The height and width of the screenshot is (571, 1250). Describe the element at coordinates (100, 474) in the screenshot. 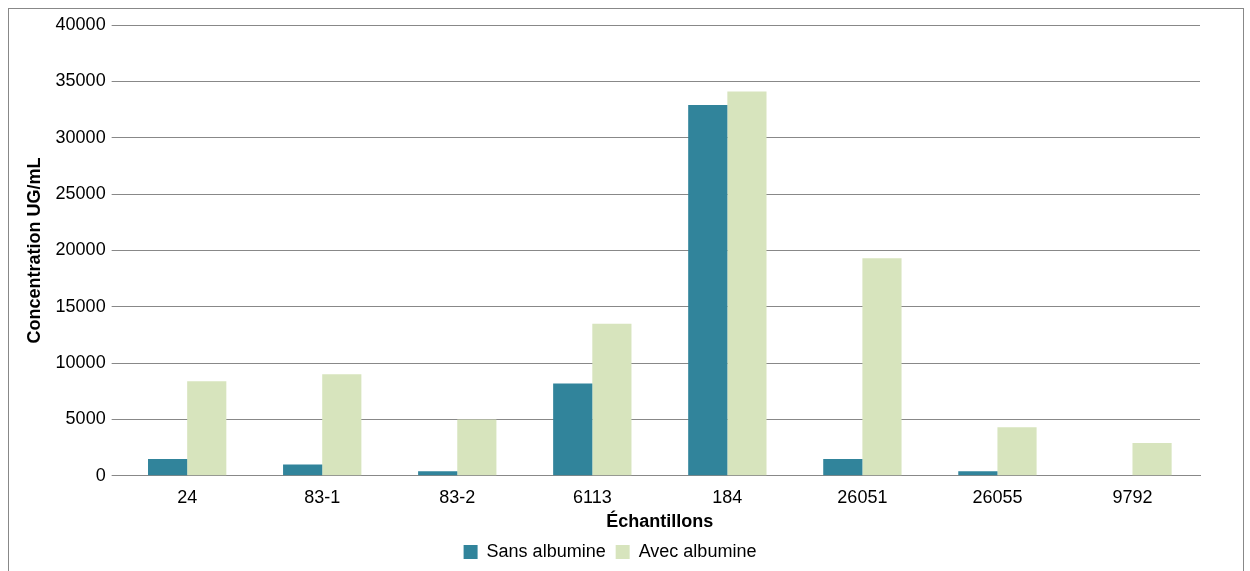

I see `y-tick-label: 0` at that location.